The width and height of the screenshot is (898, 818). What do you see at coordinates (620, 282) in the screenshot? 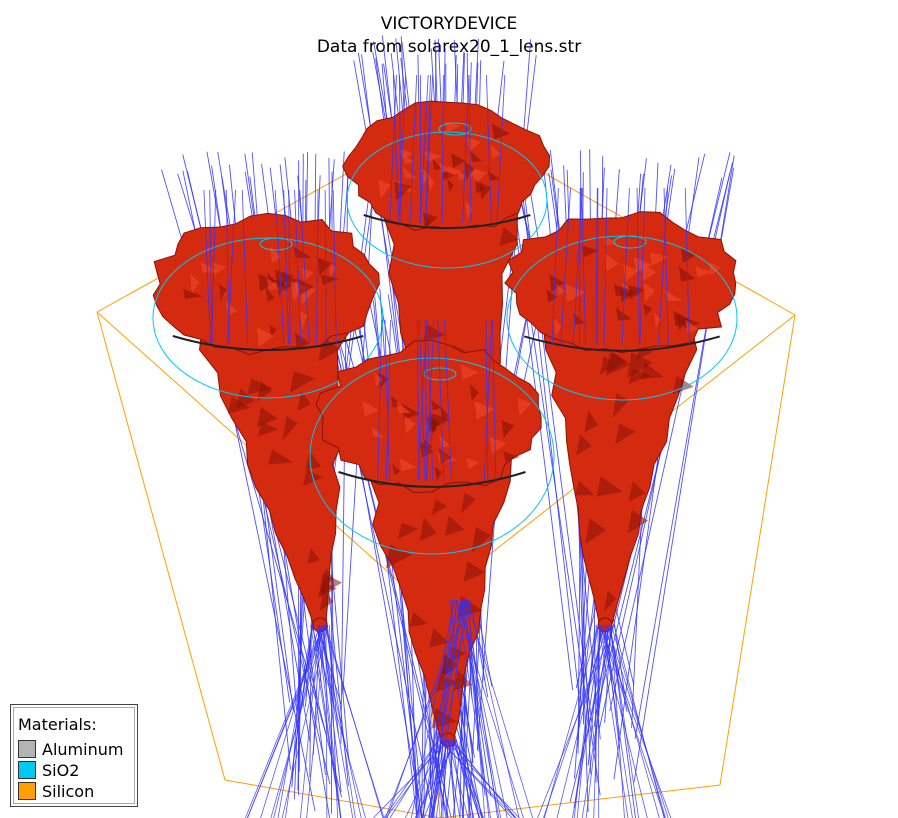
I see `cone-bowl-right` at bounding box center [620, 282].